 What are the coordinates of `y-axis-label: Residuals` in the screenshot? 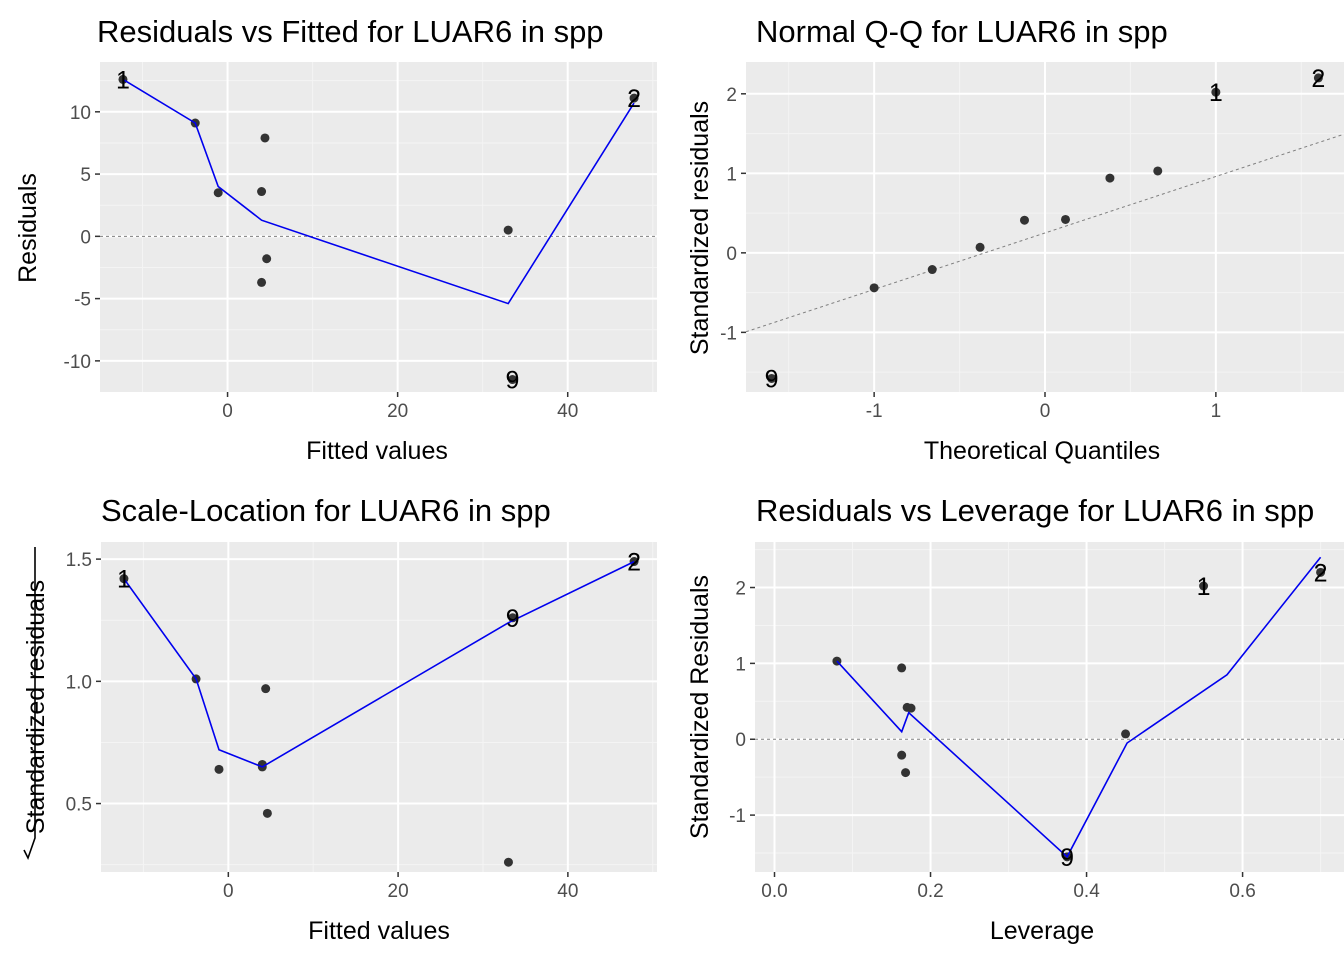 It's located at (28, 228).